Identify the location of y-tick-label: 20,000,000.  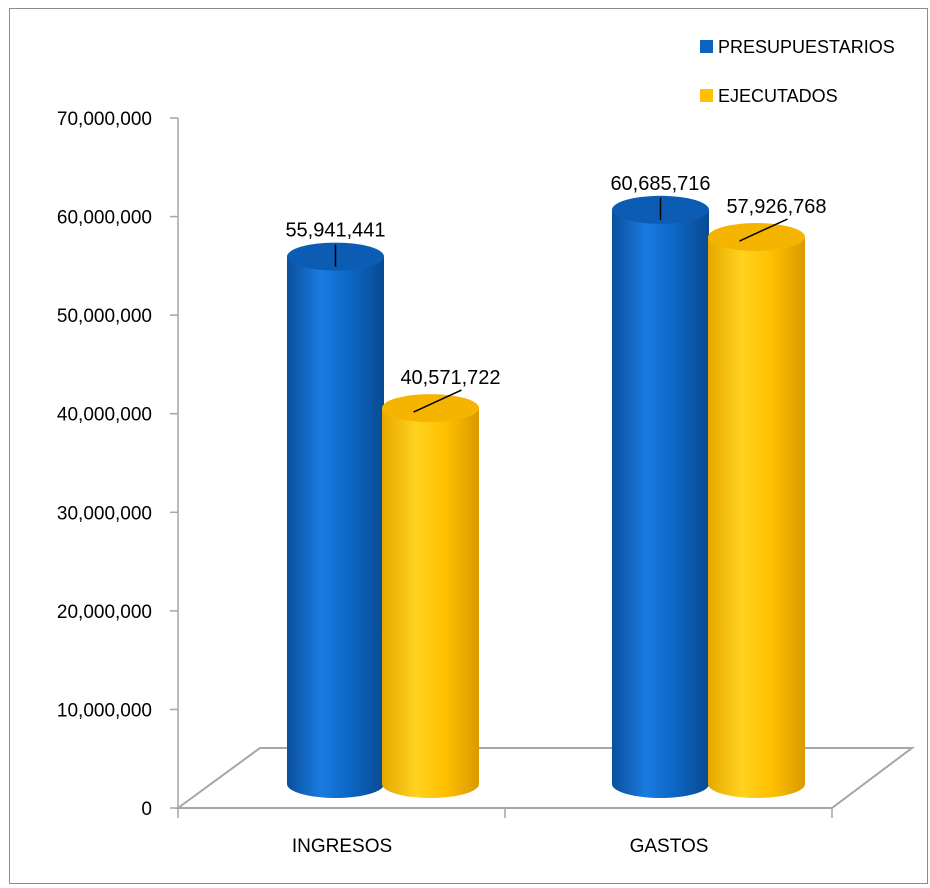
(104, 612).